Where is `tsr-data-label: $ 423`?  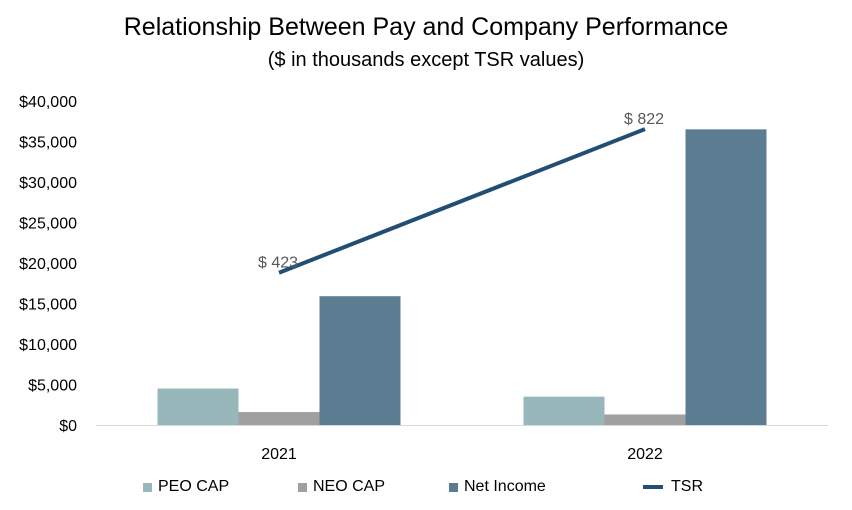
tsr-data-label: $ 423 is located at coordinates (278, 263).